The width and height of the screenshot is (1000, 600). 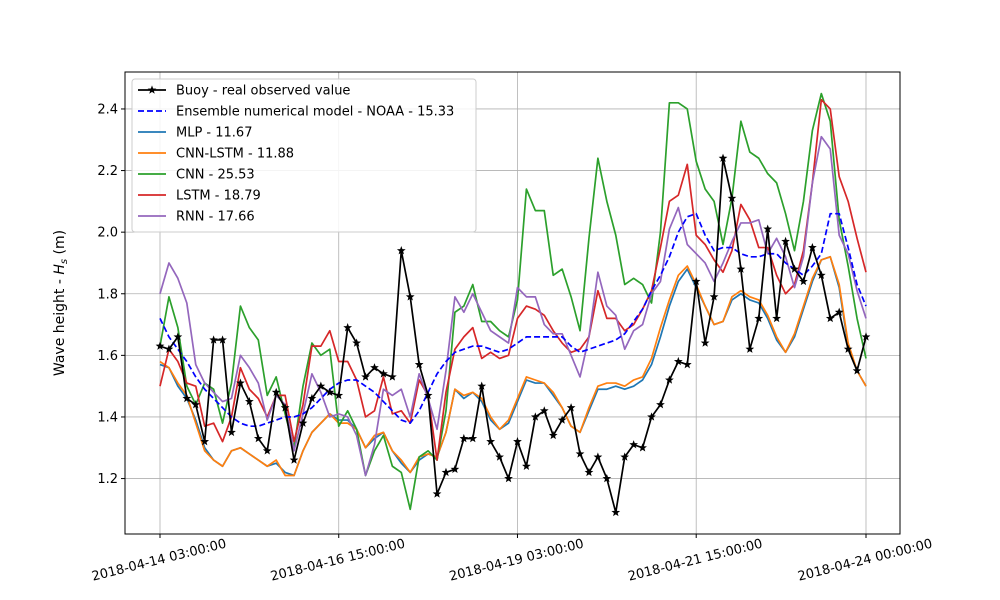 What do you see at coordinates (107, 479) in the screenshot?
I see `y-tick-label: 1.2` at bounding box center [107, 479].